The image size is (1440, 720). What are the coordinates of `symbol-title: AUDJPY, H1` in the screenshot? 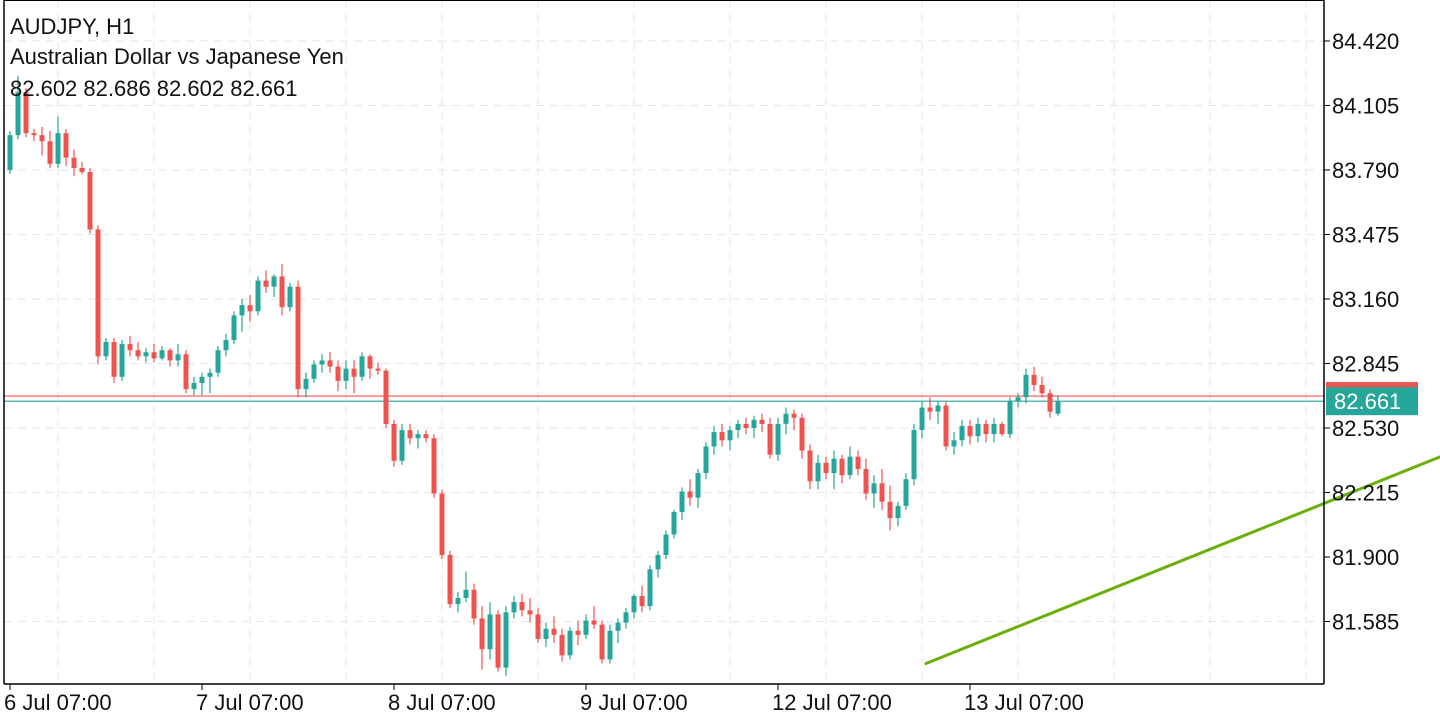 It's located at (72, 26).